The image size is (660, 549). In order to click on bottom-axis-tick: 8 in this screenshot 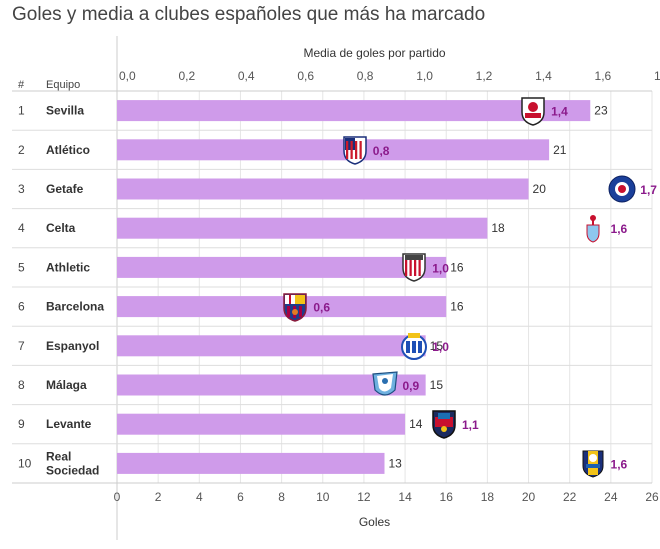, I will do `click(281, 497)`.